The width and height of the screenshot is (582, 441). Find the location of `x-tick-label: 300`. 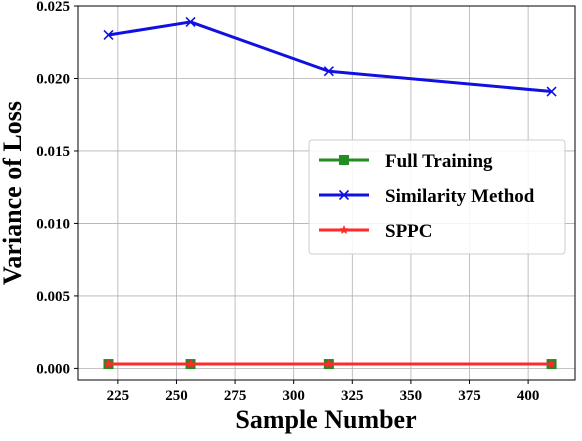

x-tick-label: 300 is located at coordinates (293, 396).